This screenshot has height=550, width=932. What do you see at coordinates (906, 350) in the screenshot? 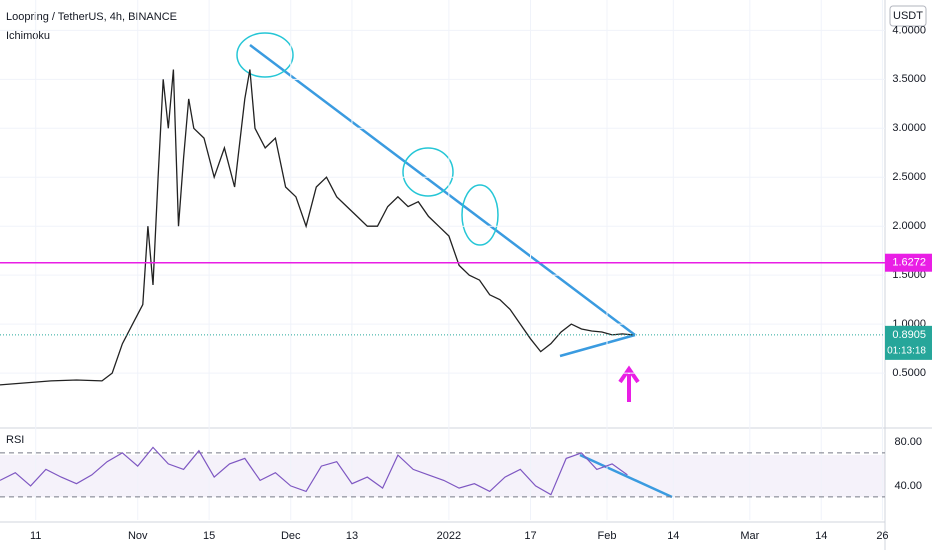
I see `countdown-label: 01:13:18` at bounding box center [906, 350].